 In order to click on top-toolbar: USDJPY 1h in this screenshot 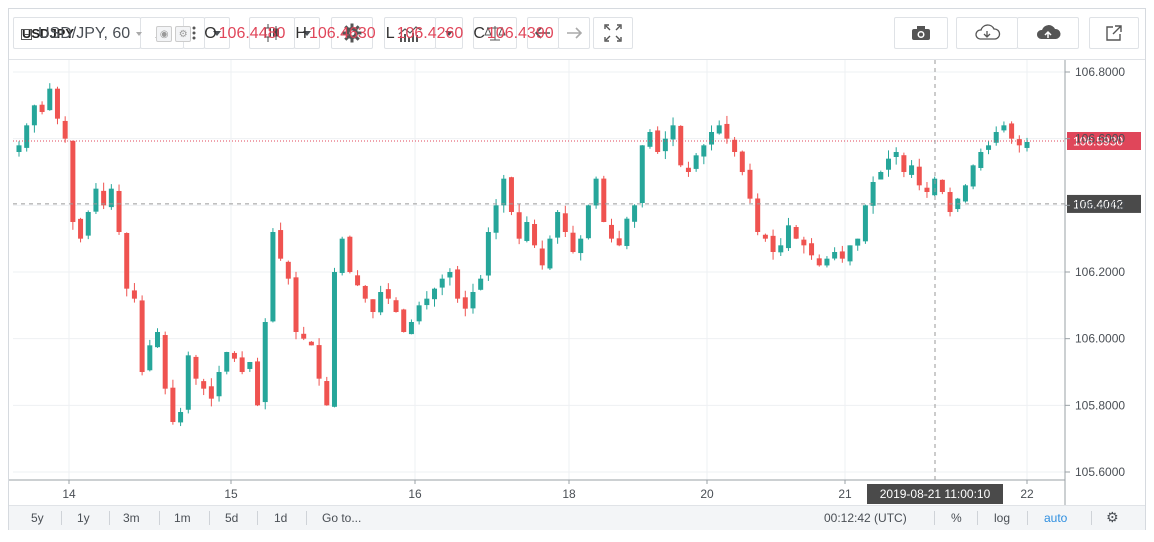, I will do `click(577, 34)`.